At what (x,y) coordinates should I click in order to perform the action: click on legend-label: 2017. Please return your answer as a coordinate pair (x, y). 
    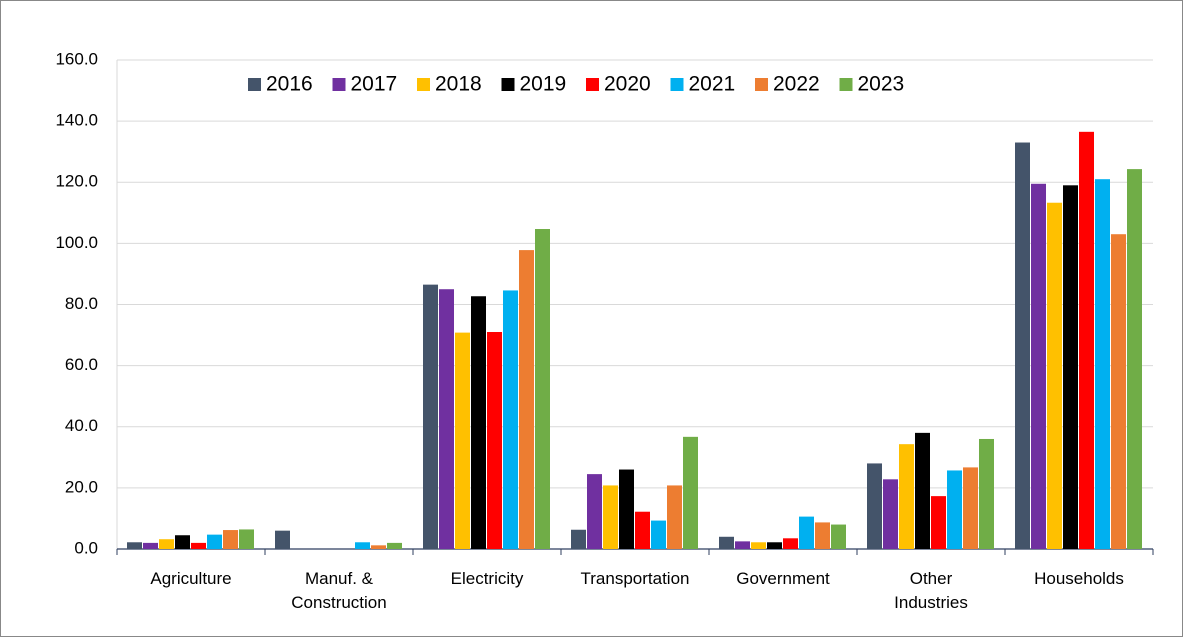
    Looking at the image, I should click on (374, 84).